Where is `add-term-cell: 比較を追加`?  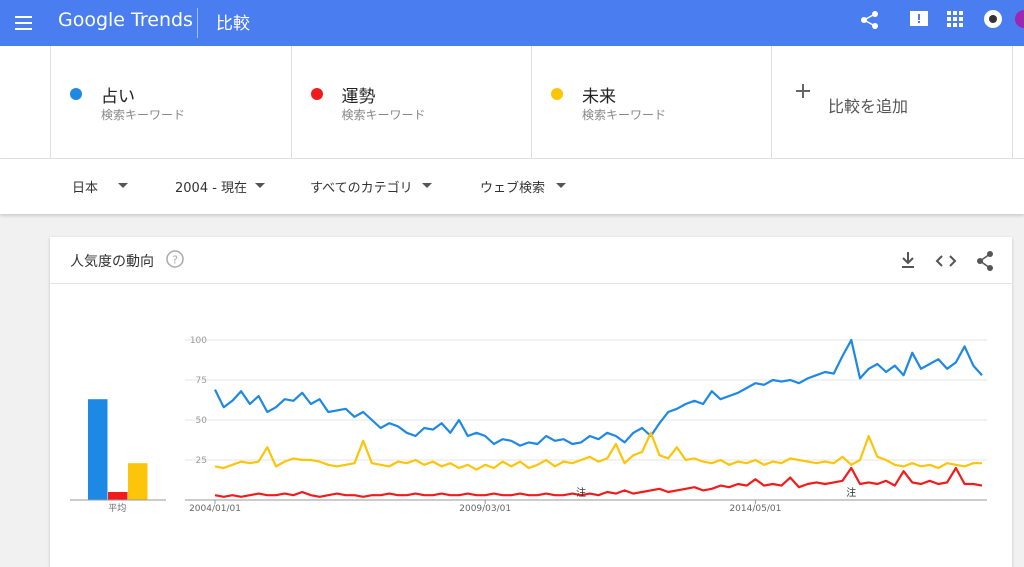 add-term-cell: 比較を追加 is located at coordinates (892, 102).